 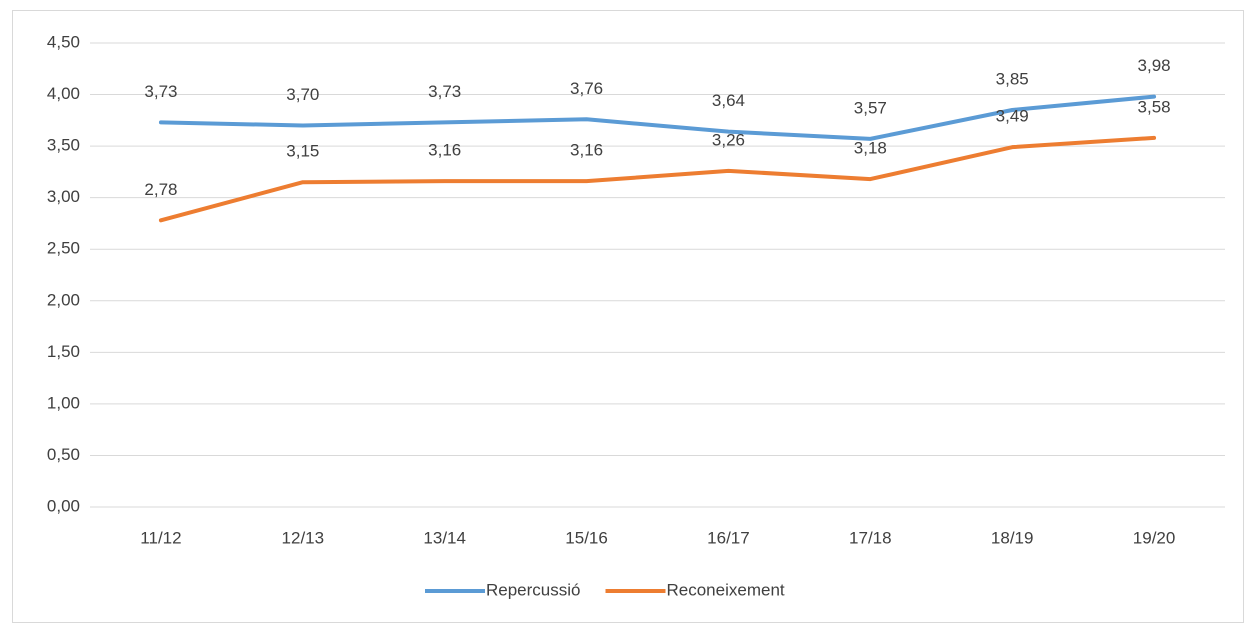 What do you see at coordinates (63, 248) in the screenshot?
I see `y-tick-label: 2,50` at bounding box center [63, 248].